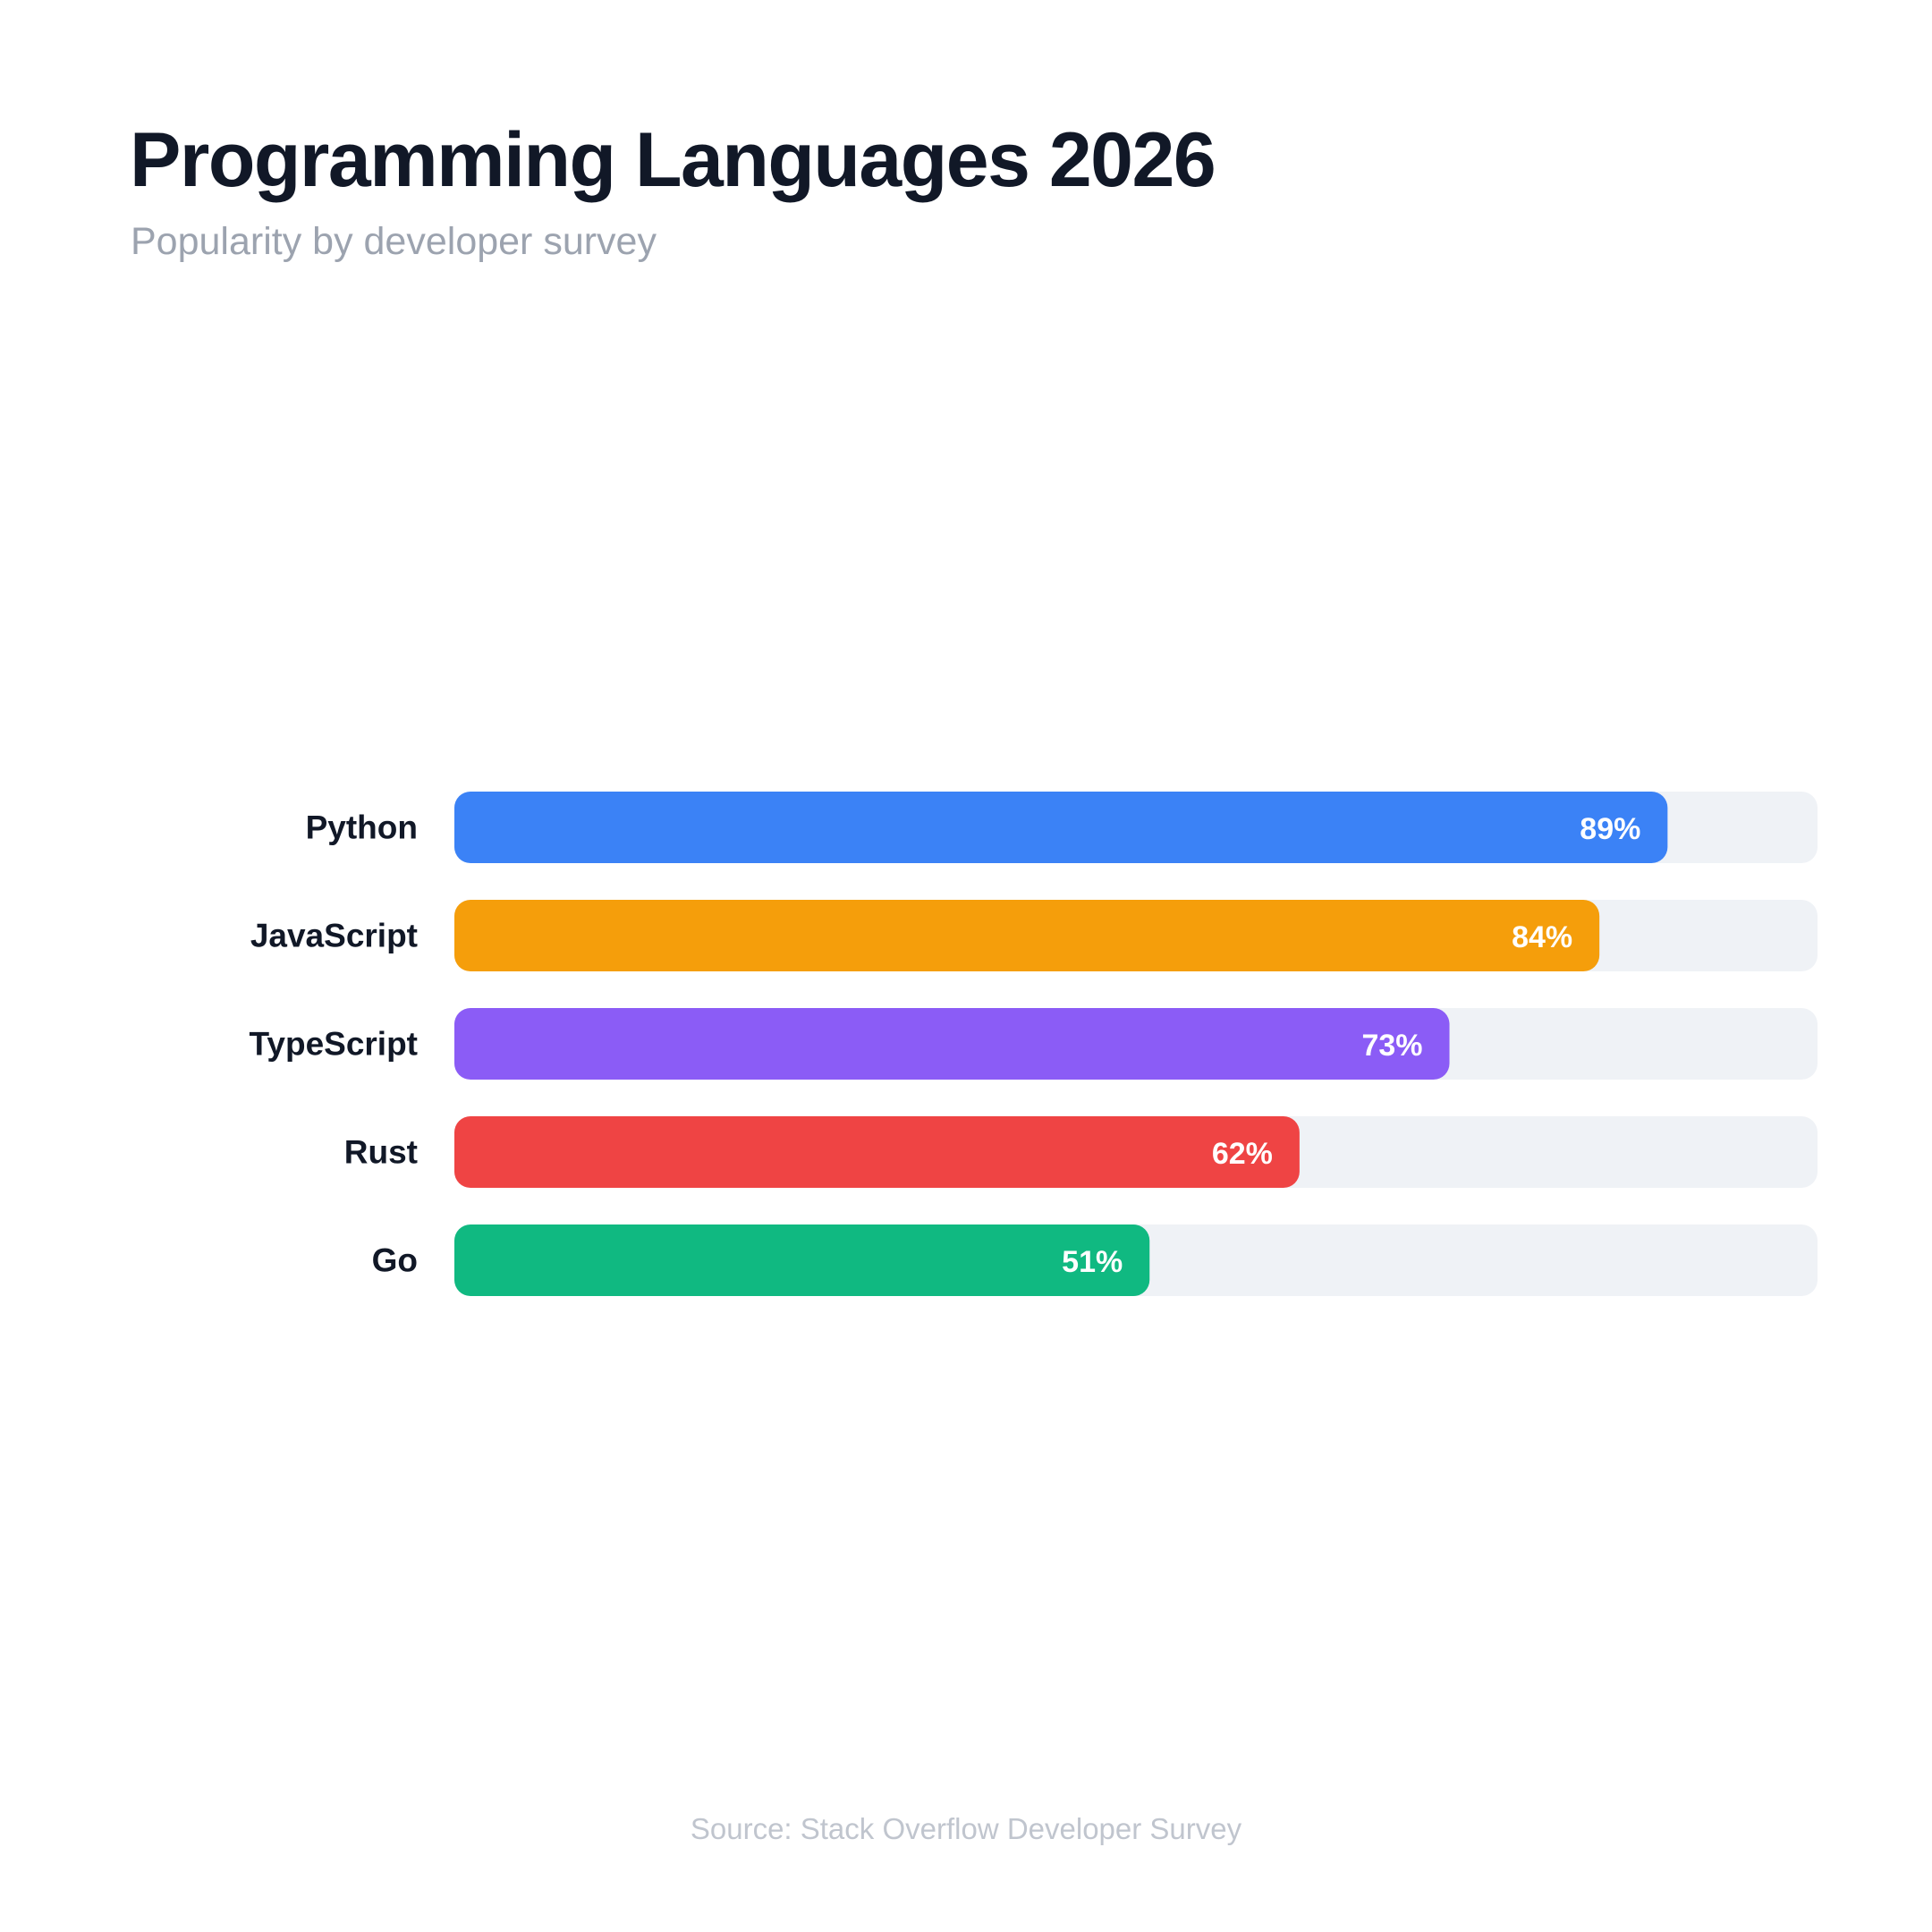 The width and height of the screenshot is (1932, 1932). I want to click on chart-subtitle: Popularity by developer survey, so click(394, 241).